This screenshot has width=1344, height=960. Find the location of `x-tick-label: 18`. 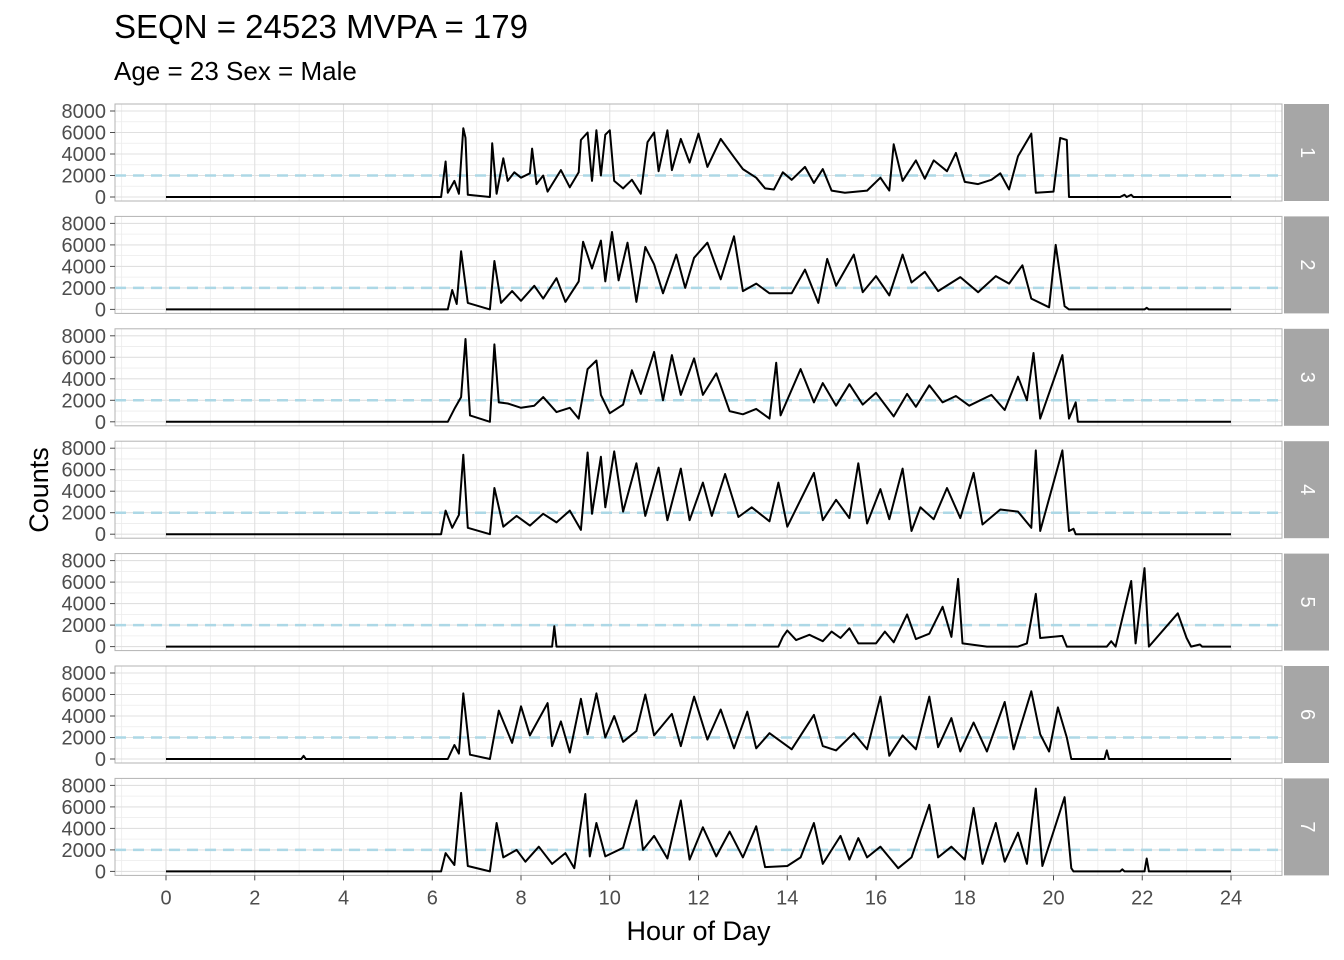

x-tick-label: 18 is located at coordinates (965, 898).